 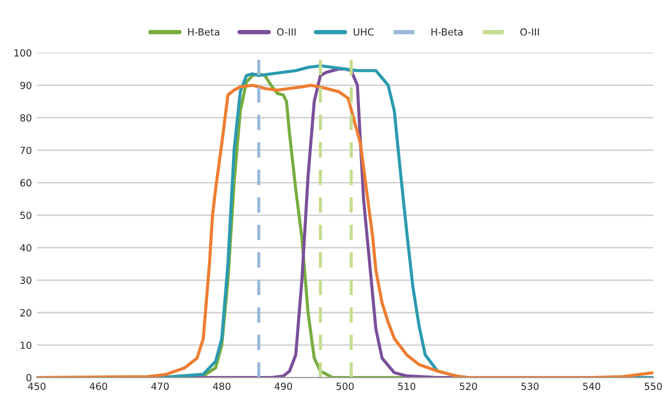 I want to click on x-tick-label: 480, so click(x=221, y=386).